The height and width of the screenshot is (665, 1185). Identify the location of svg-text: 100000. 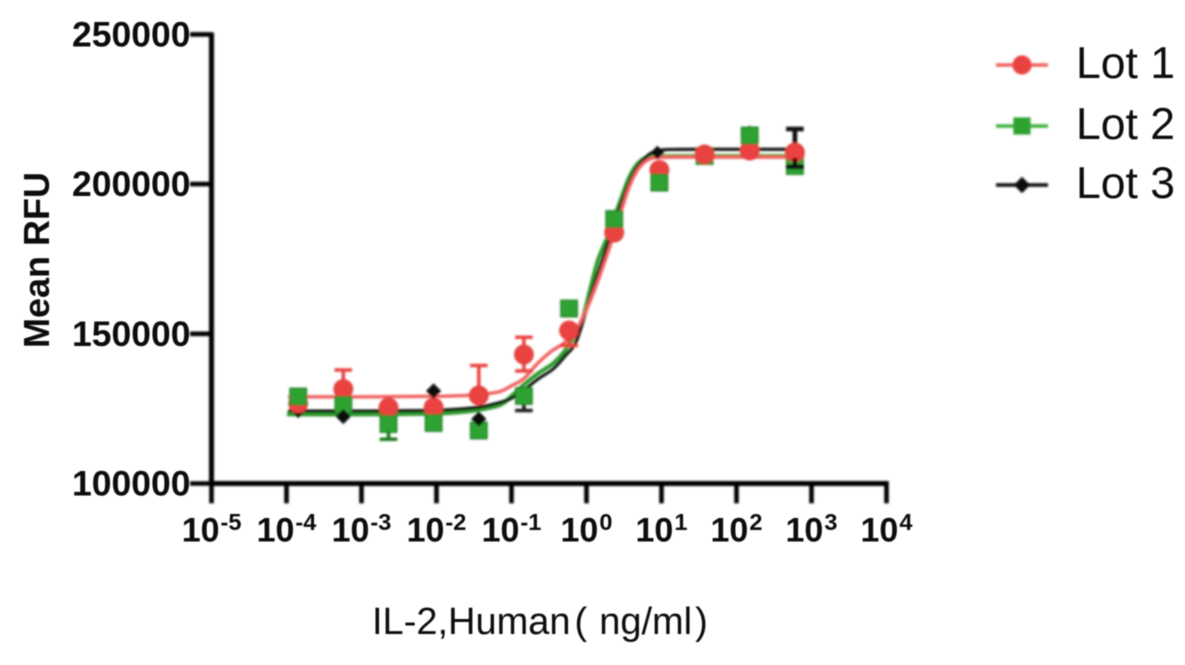
(131, 484).